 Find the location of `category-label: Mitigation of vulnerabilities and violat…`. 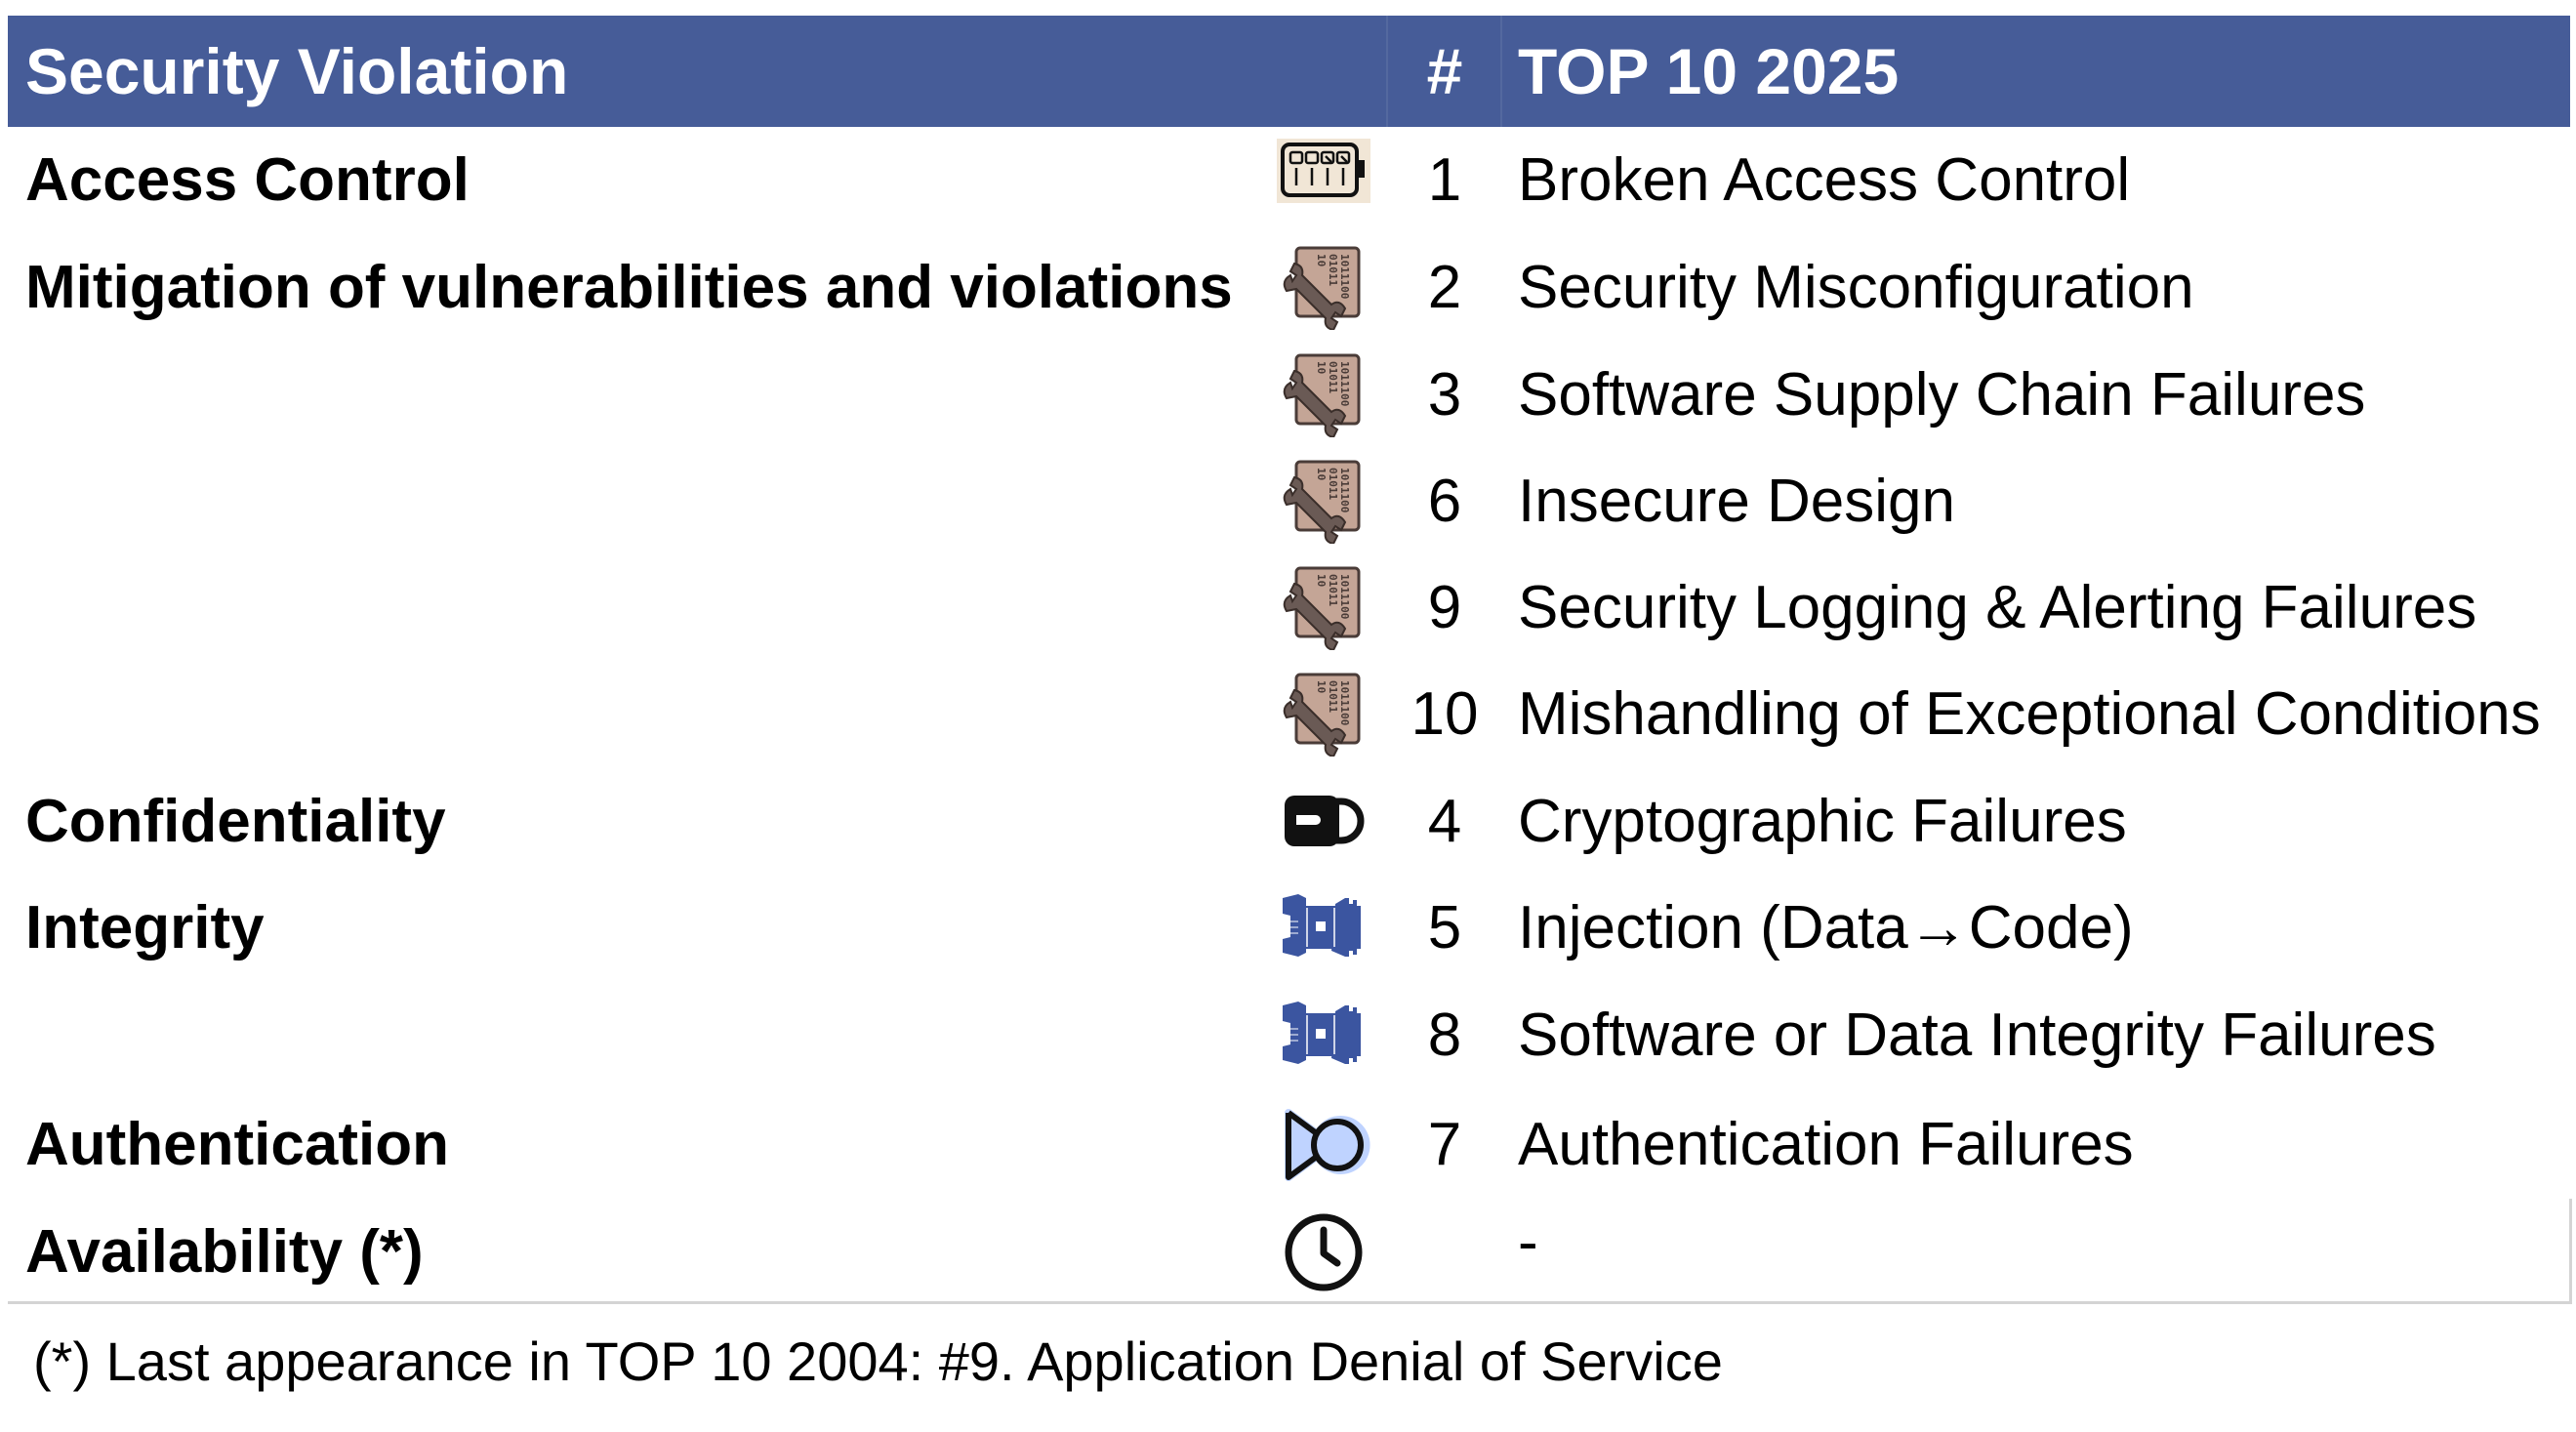

category-label: Mitigation of vulnerabilities and violat… is located at coordinates (629, 287).